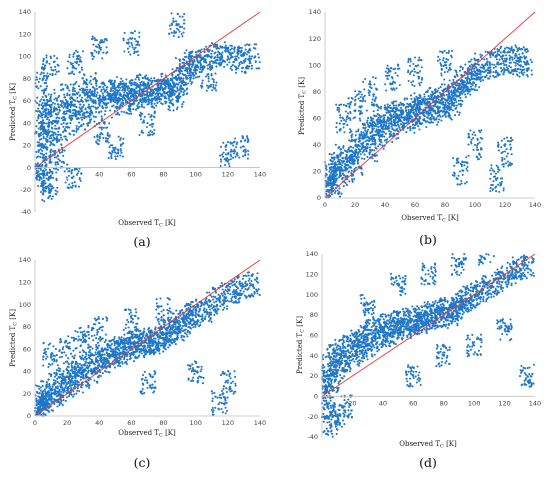  What do you see at coordinates (163, 175) in the screenshot?
I see `x-tick-label: 80` at bounding box center [163, 175].